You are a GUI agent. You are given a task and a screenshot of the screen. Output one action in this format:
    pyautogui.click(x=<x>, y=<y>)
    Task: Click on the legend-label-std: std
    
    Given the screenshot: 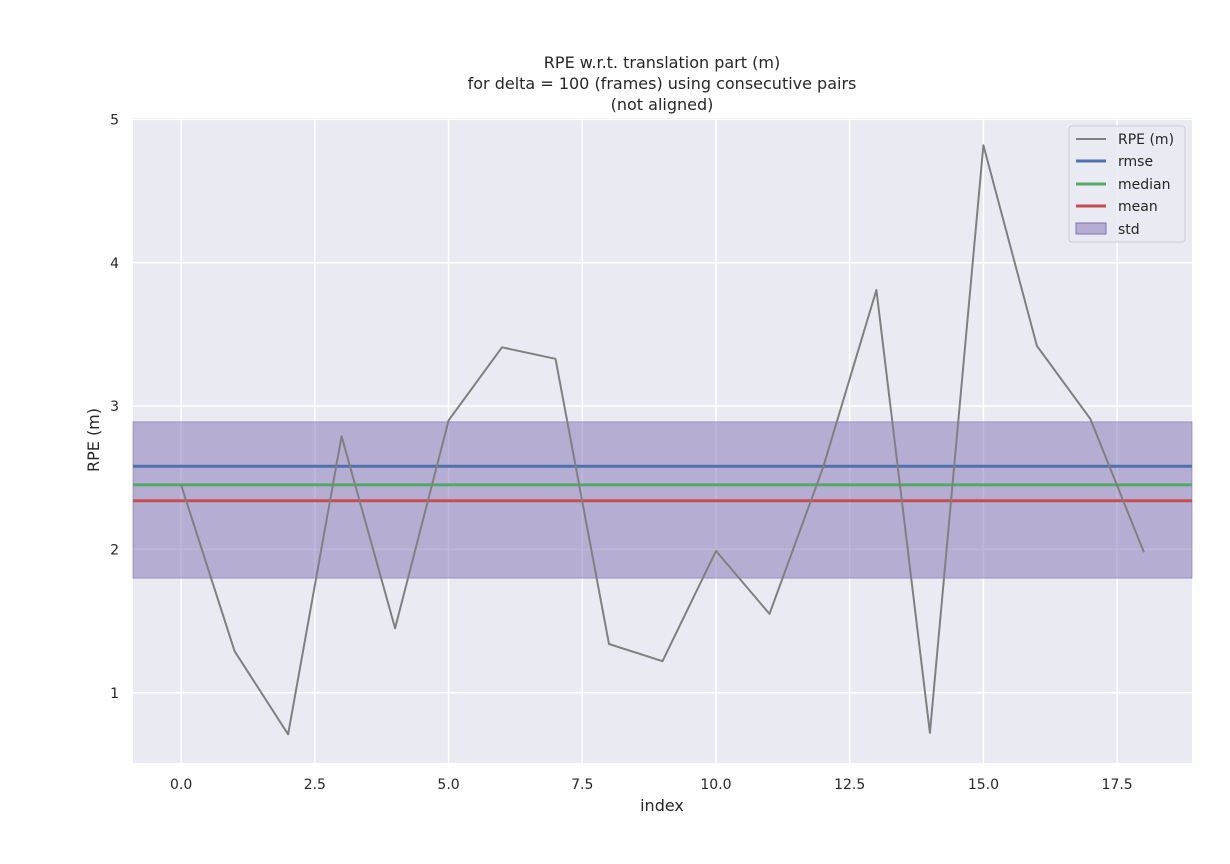 What is the action you would take?
    pyautogui.click(x=1129, y=230)
    